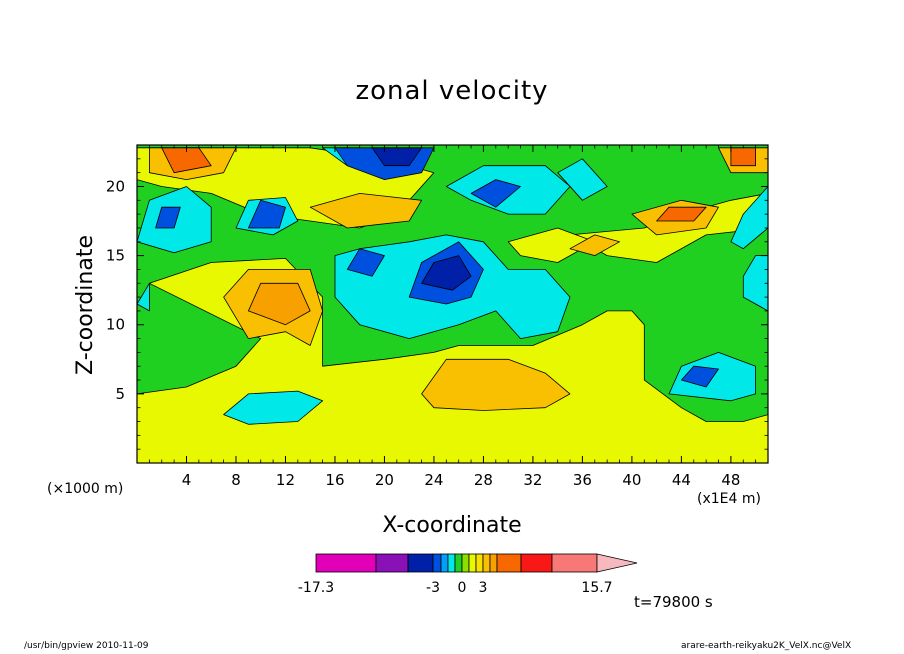 The width and height of the screenshot is (904, 654). I want to click on colorbar-label: 0, so click(462, 588).